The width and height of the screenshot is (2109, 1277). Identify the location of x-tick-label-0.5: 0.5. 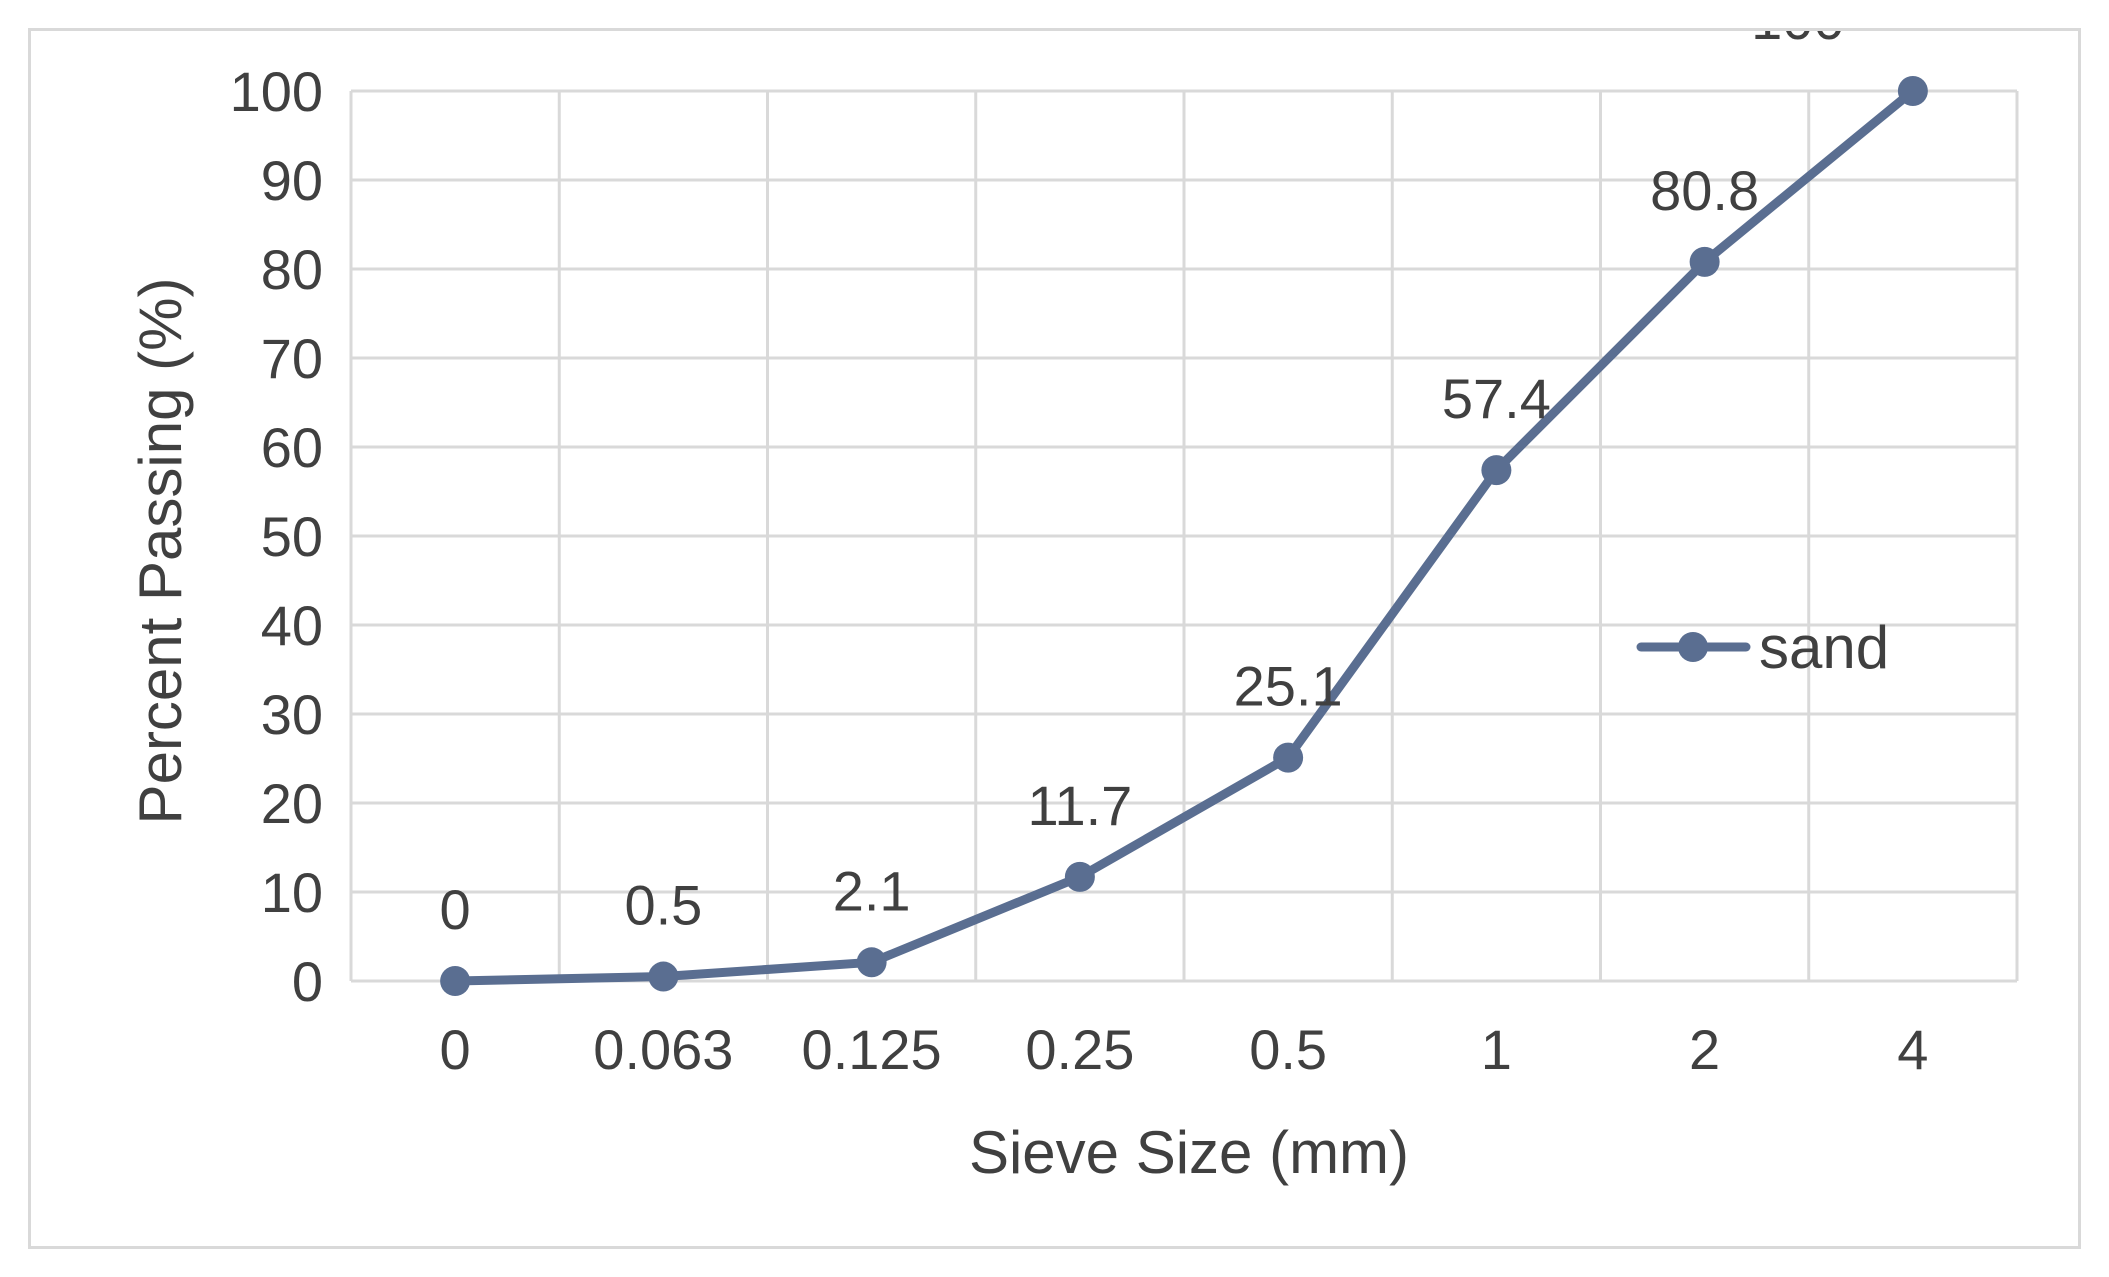
(1288, 1049).